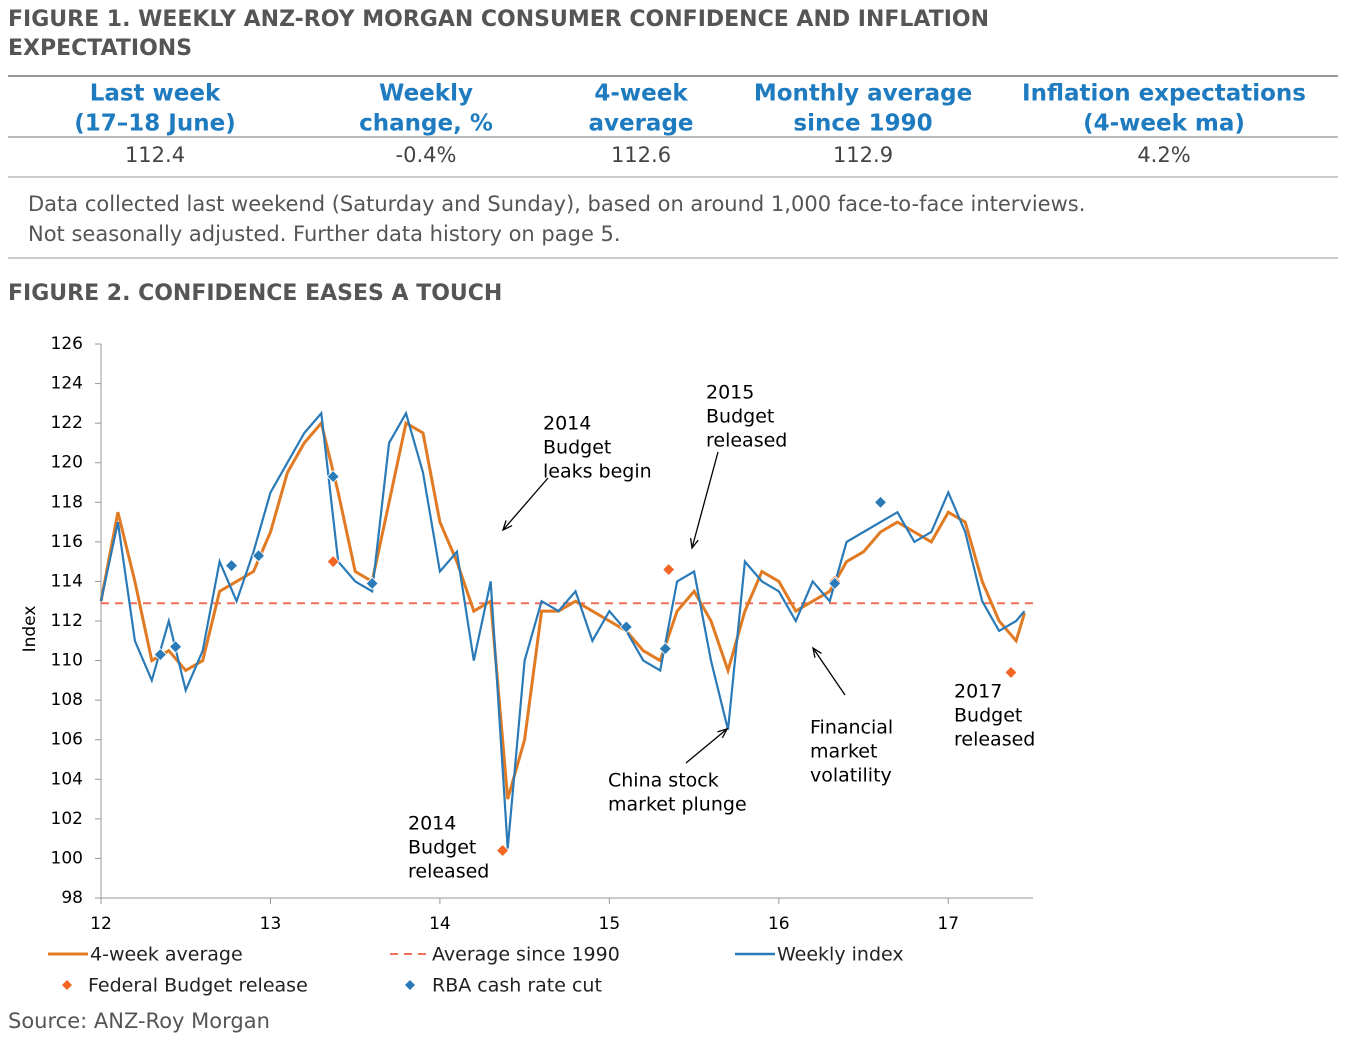 The image size is (1362, 1062). I want to click on legend-label: RBA cash rate cut, so click(517, 986).